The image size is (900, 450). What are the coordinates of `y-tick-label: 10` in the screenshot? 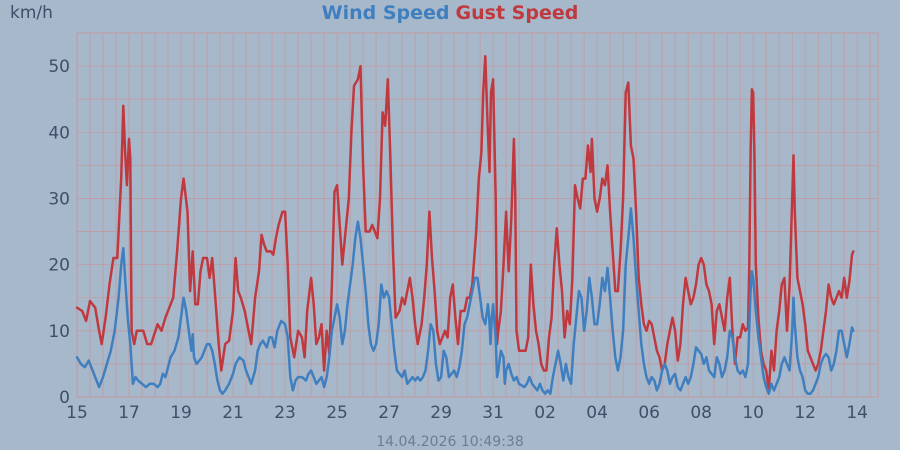 It's located at (59, 332).